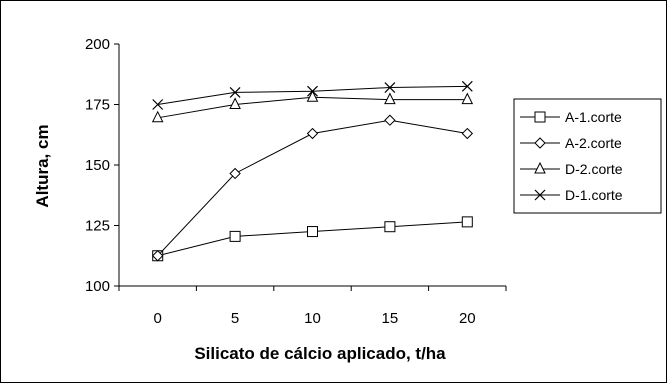  I want to click on y-tick-labels: 100 125 150 175 200, so click(97, 165).